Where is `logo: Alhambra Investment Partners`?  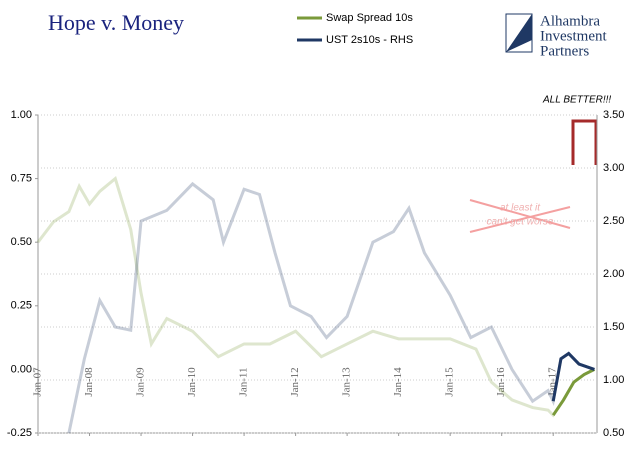
logo: Alhambra Investment Partners is located at coordinates (556, 36).